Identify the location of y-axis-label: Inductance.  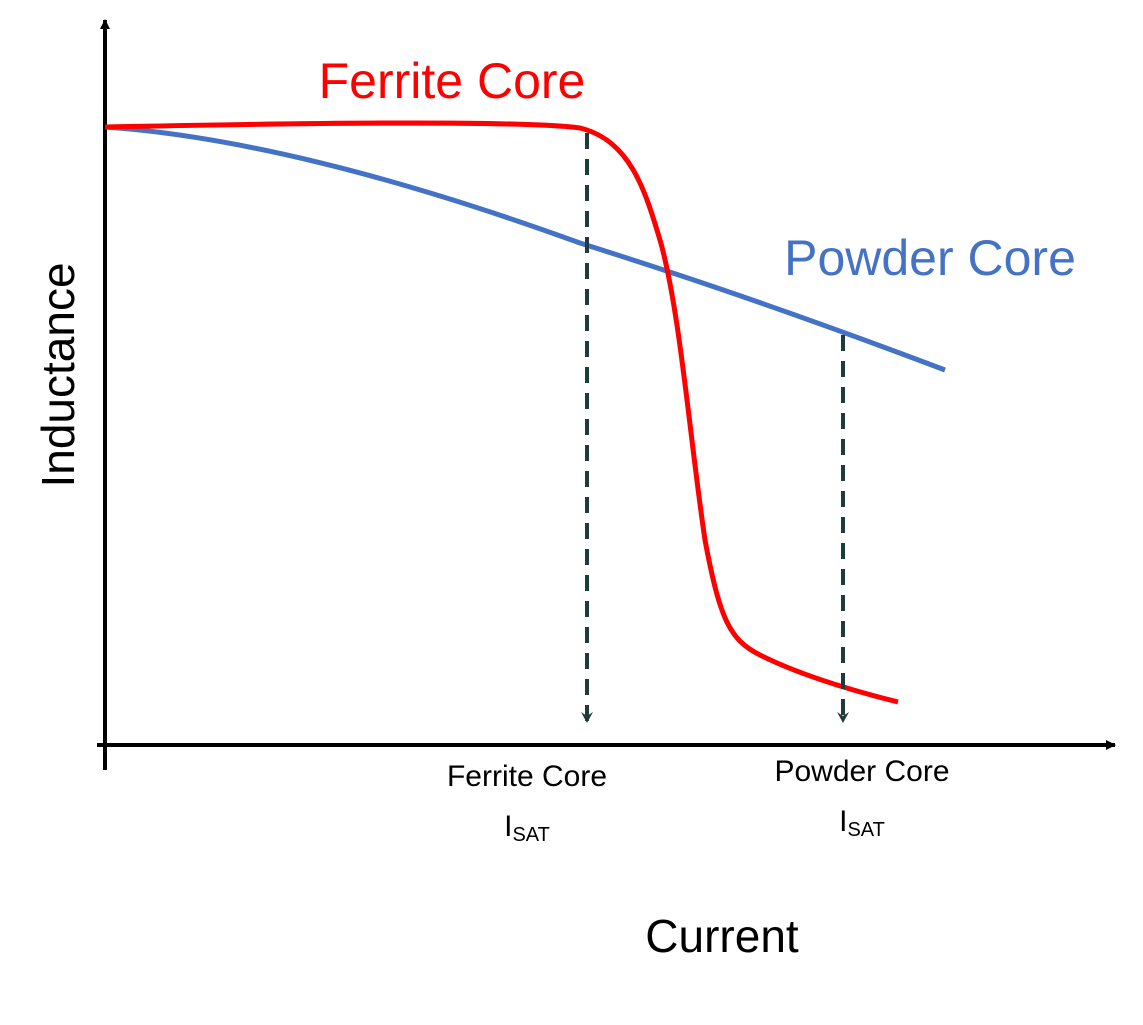
(58, 374).